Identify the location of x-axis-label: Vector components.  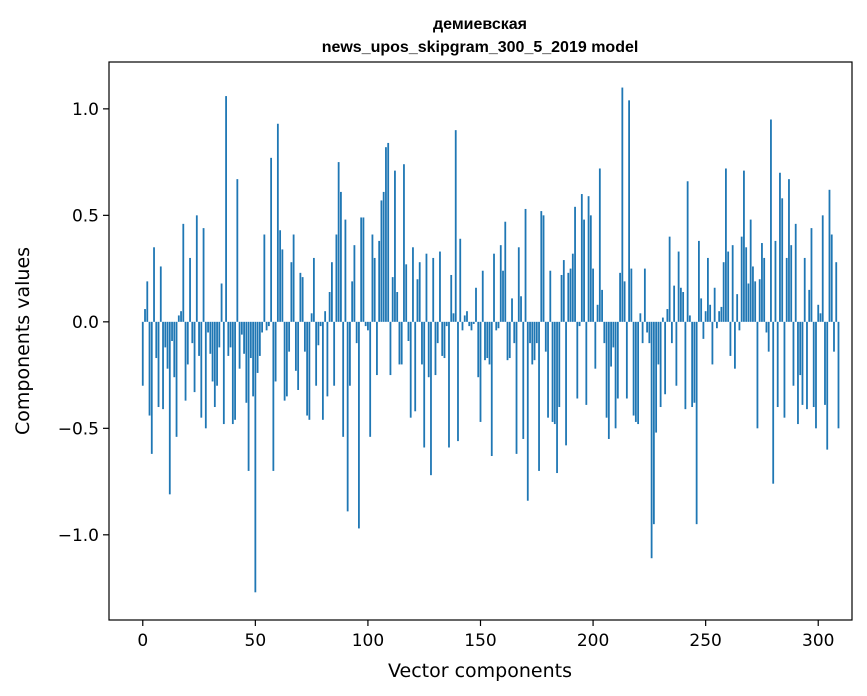
(480, 671).